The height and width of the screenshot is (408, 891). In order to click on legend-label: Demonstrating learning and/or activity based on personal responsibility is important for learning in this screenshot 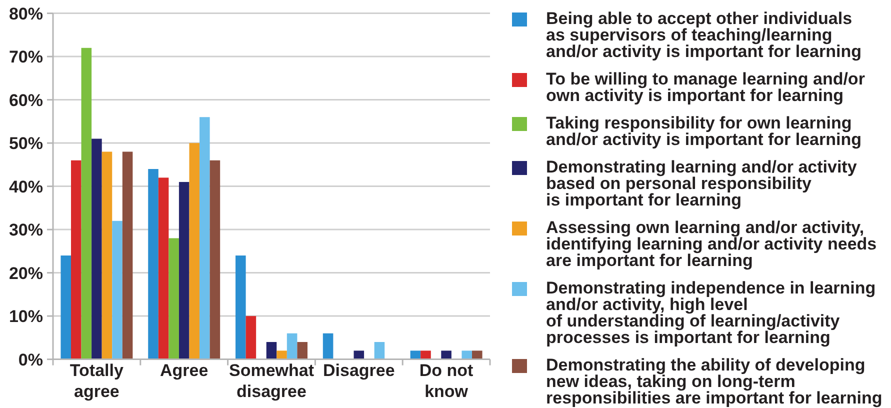, I will do `click(702, 184)`.